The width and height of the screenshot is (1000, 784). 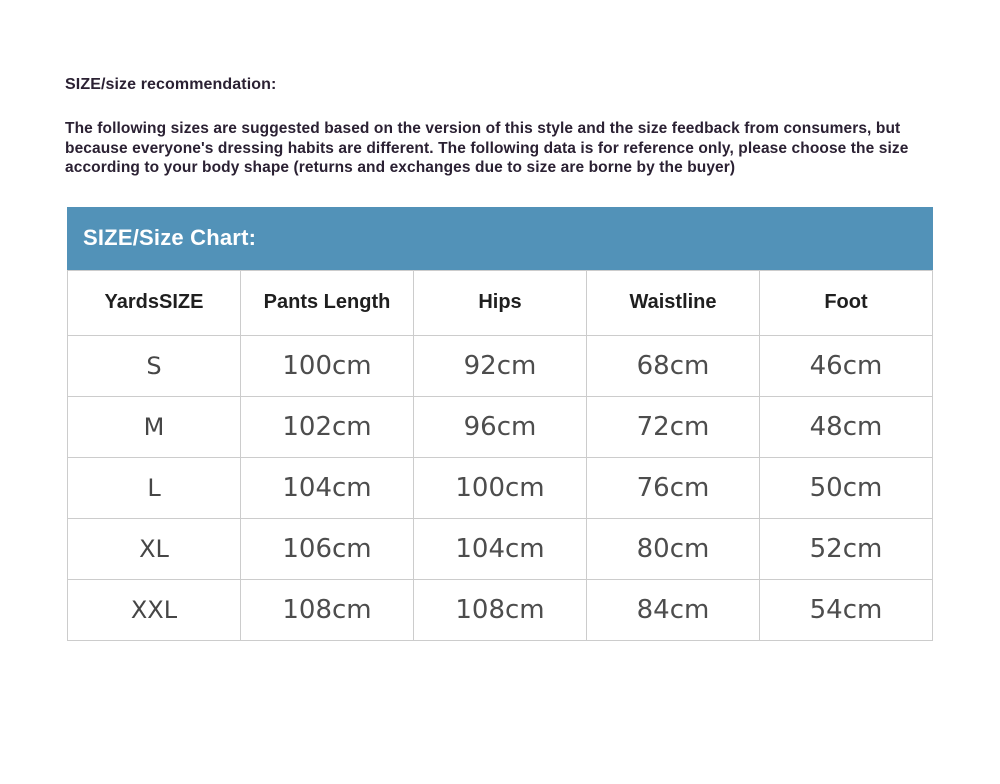 What do you see at coordinates (846, 609) in the screenshot?
I see `measurement-cell: 54cm` at bounding box center [846, 609].